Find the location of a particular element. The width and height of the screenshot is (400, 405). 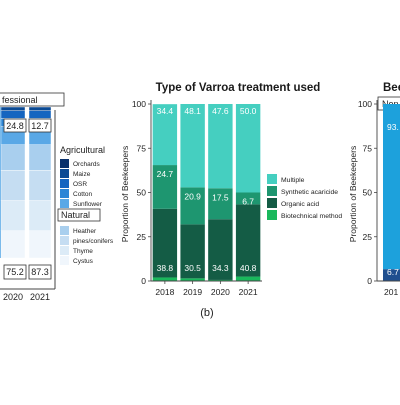

bar-data-label: 6.7 is located at coordinates (248, 202).